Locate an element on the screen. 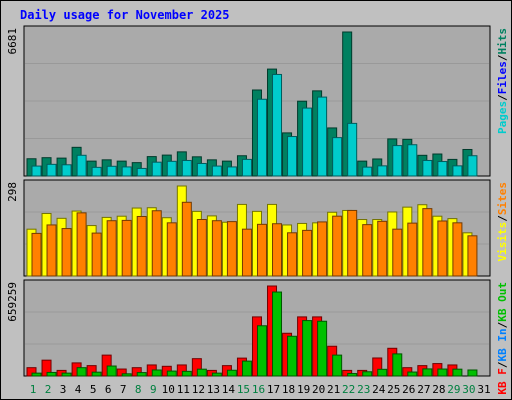  y-max-label: 298 is located at coordinates (12, 192).